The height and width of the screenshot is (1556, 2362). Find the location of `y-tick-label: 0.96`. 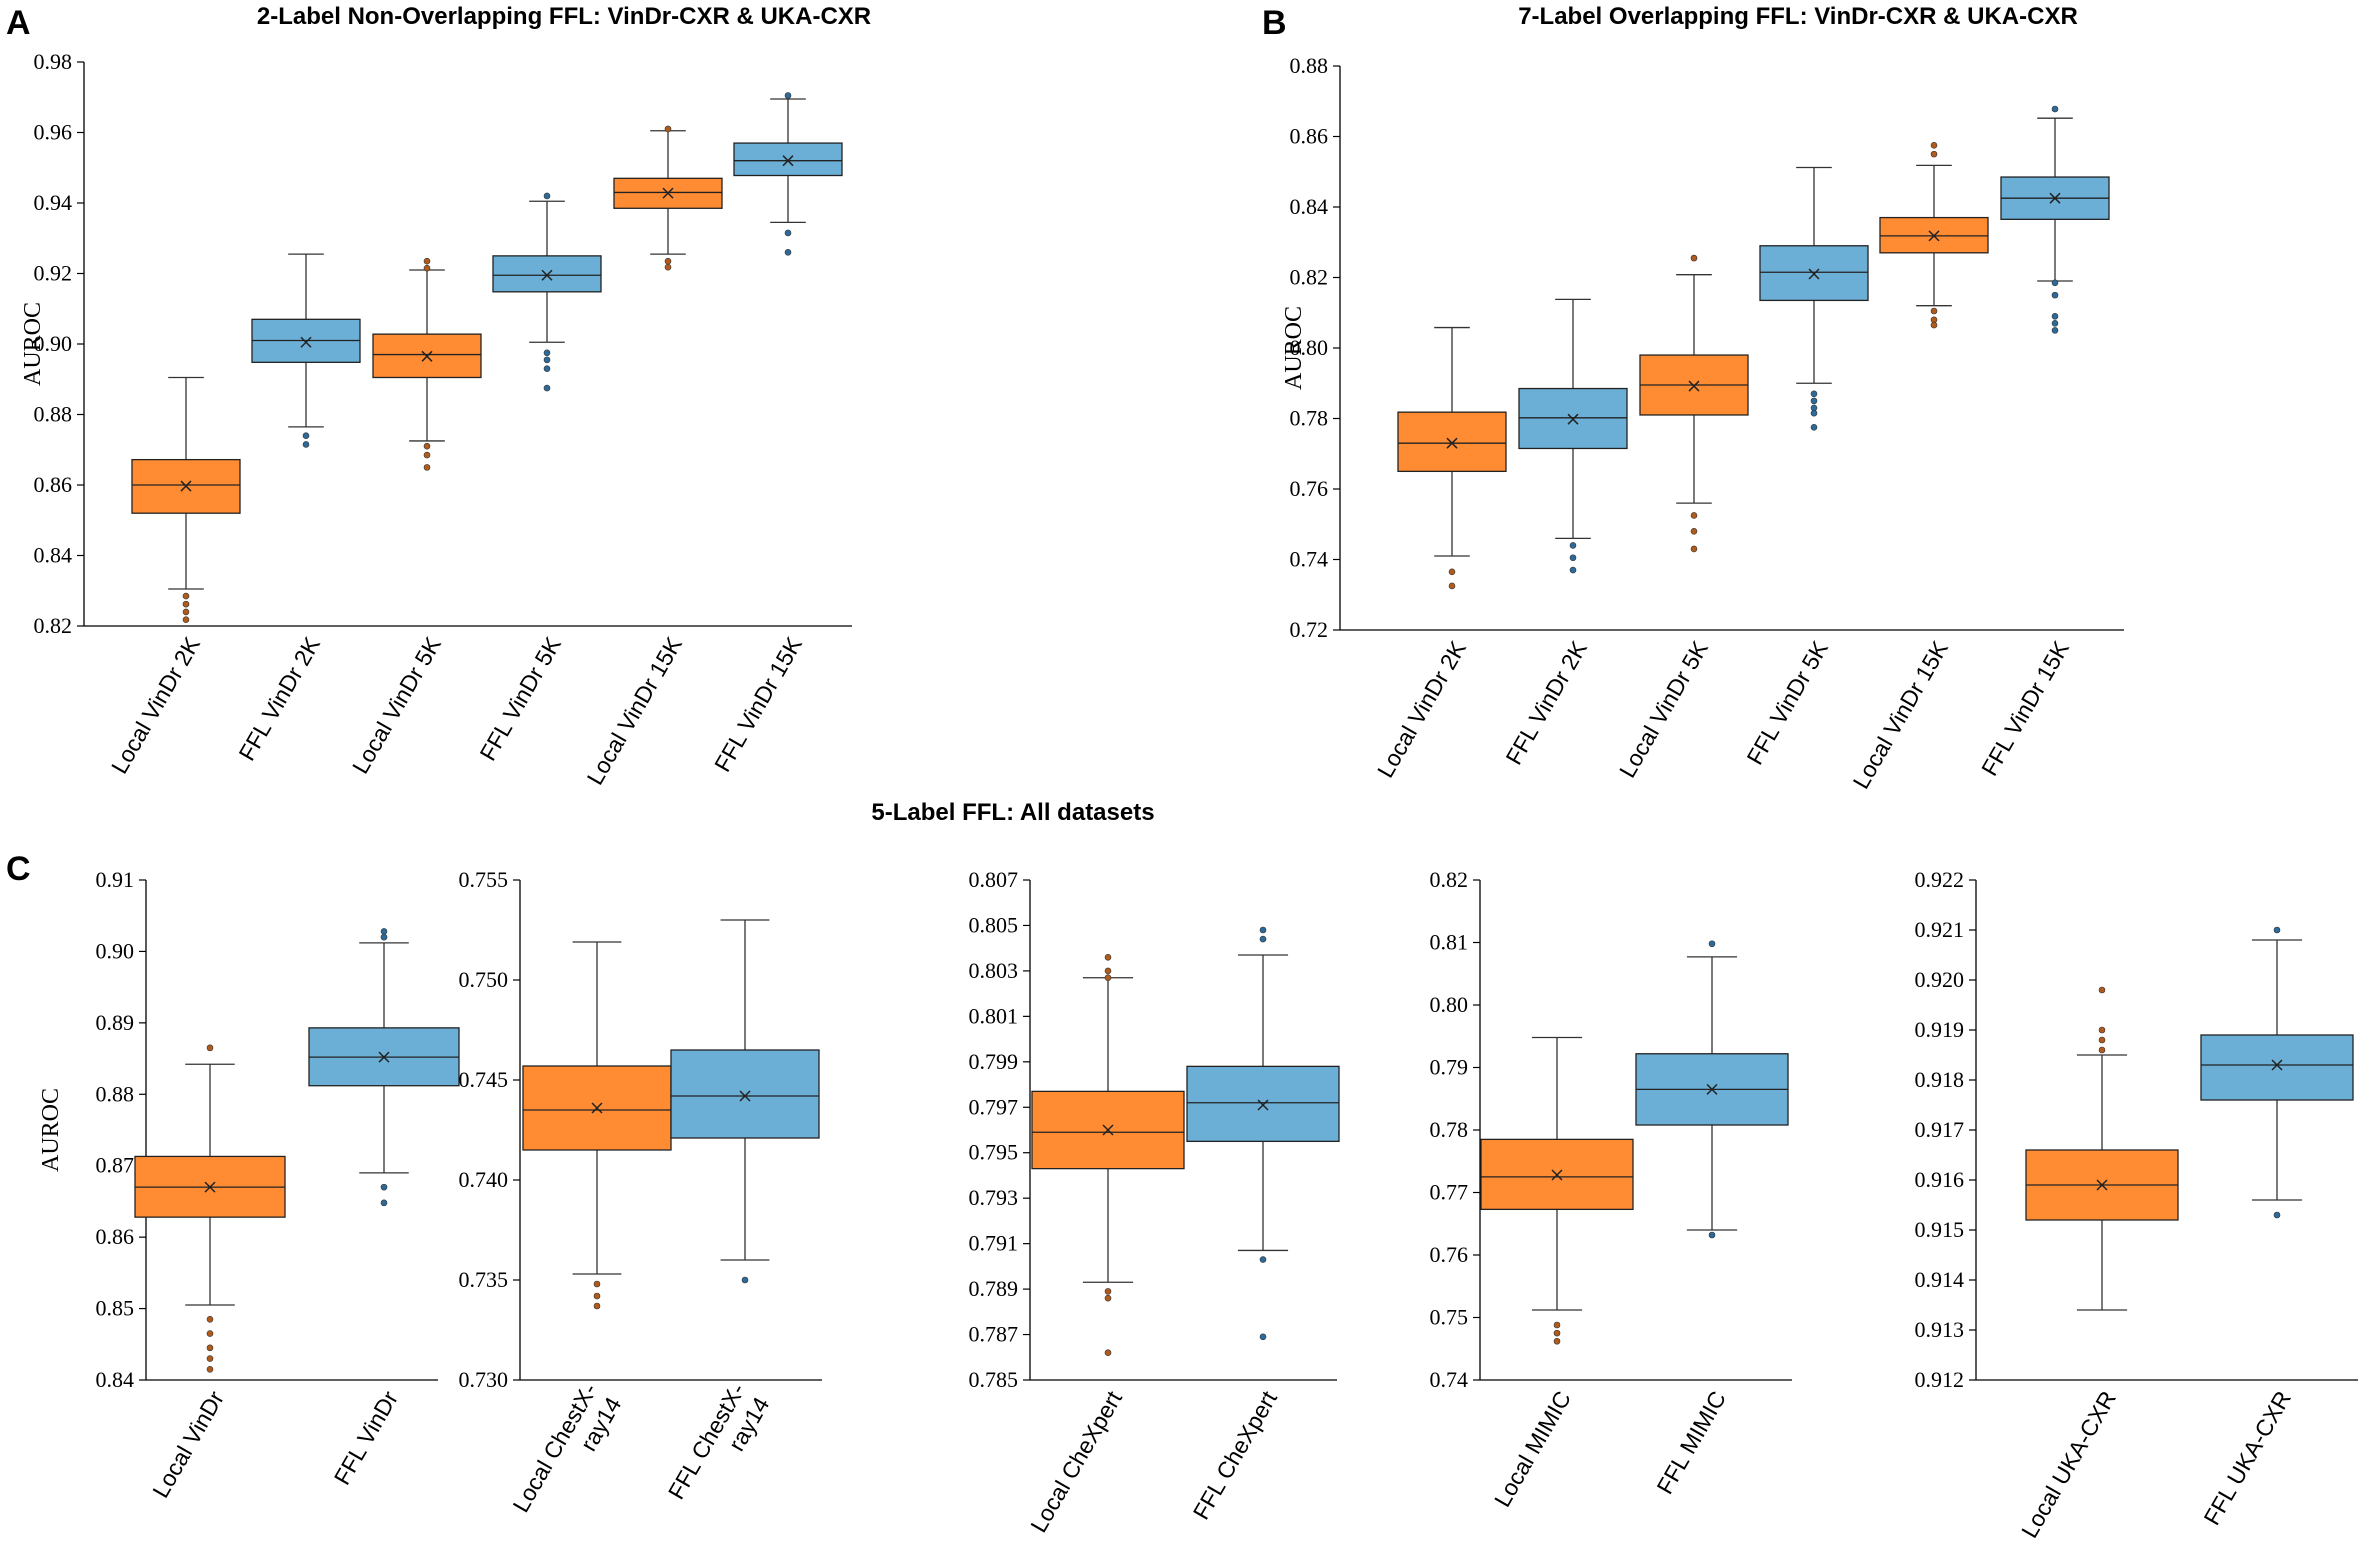

y-tick-label: 0.96 is located at coordinates (53, 132).